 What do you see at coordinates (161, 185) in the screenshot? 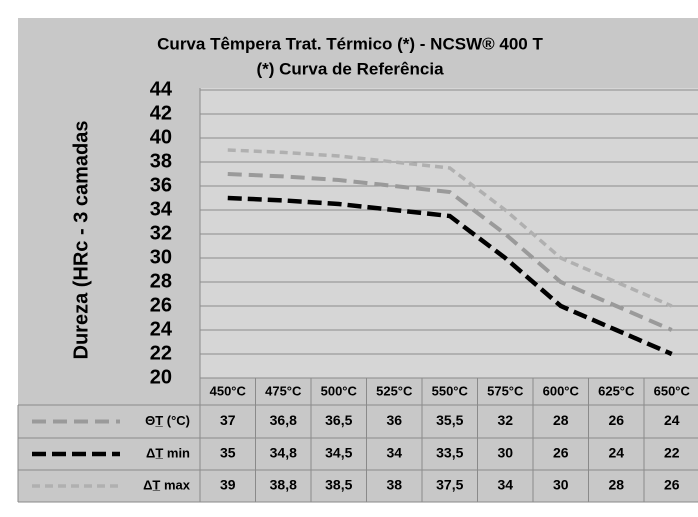
I see `y-tick-label: 36` at bounding box center [161, 185].